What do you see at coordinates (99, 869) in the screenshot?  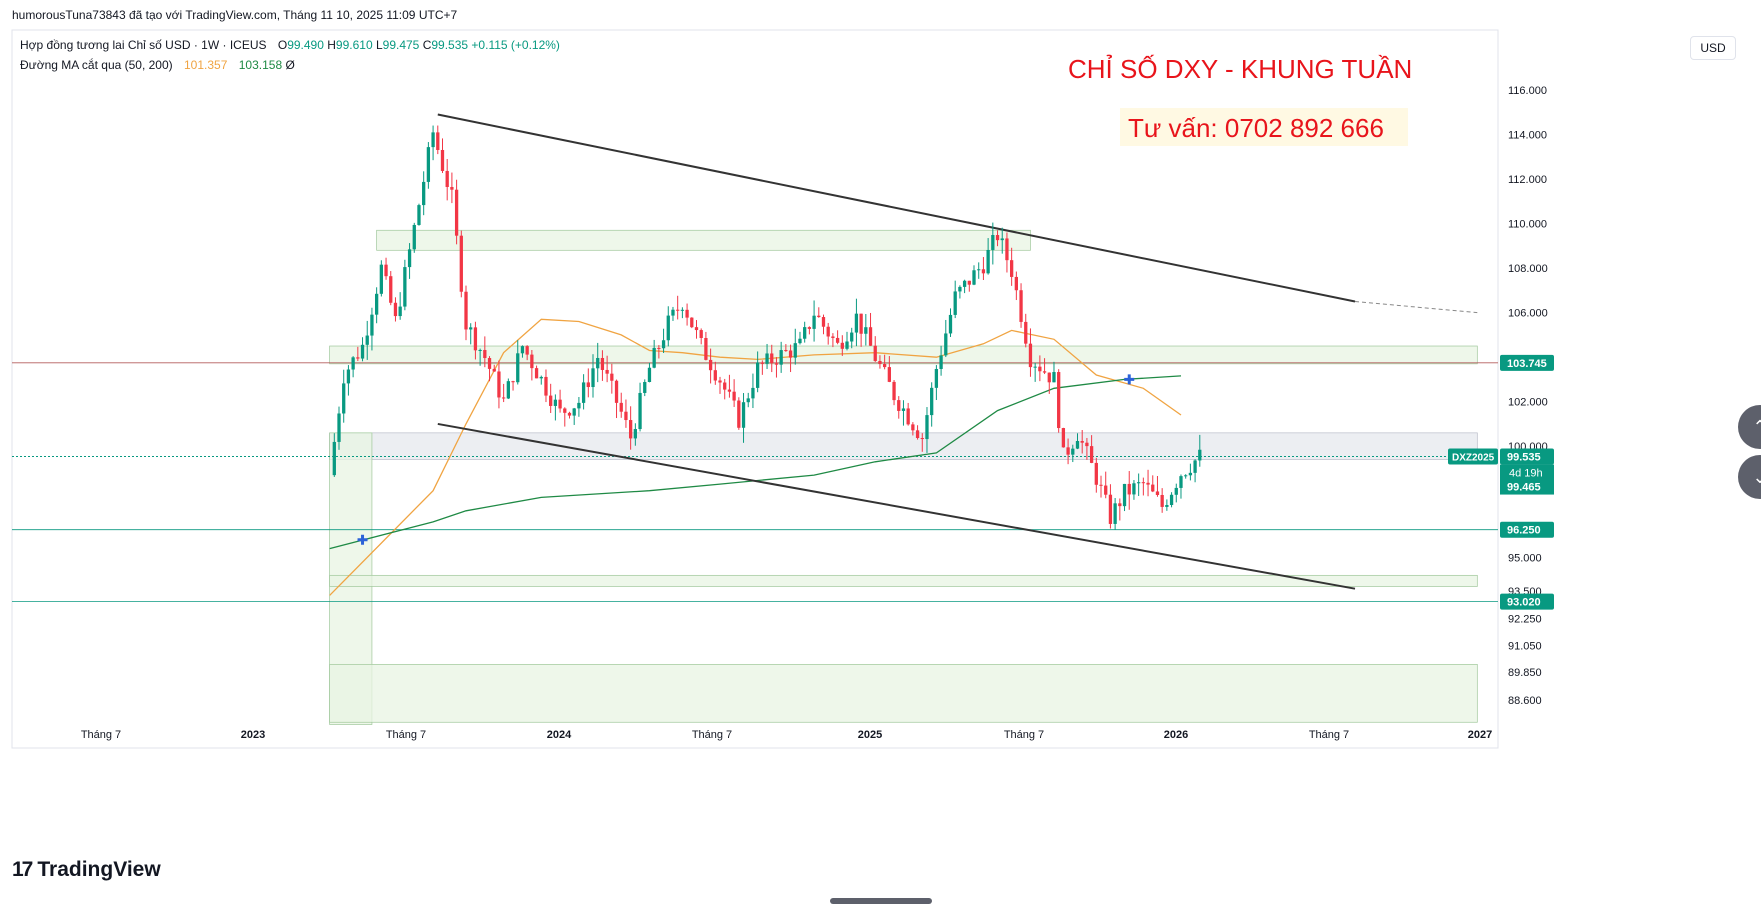 I see `logo-text: TradingView` at bounding box center [99, 869].